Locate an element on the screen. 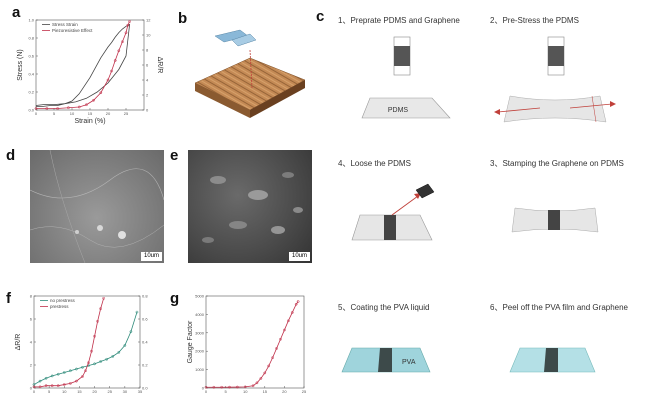  y-tick-label: 0.8 is located at coordinates (31, 38).